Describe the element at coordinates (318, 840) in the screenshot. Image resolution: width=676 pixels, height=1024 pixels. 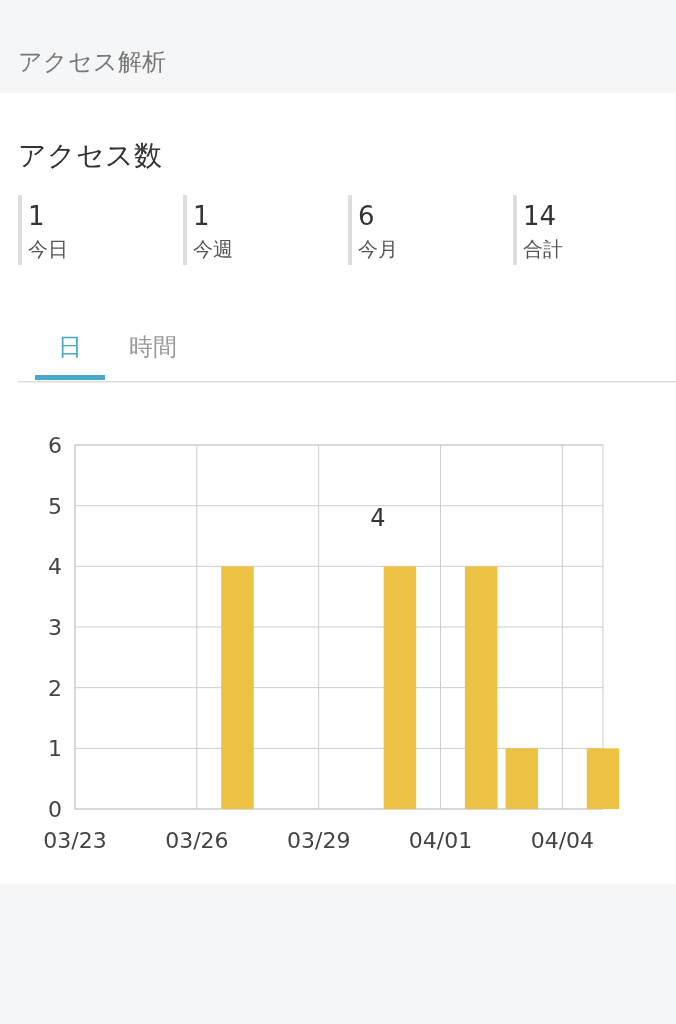
I see `x-tick-label: 03/29` at that location.